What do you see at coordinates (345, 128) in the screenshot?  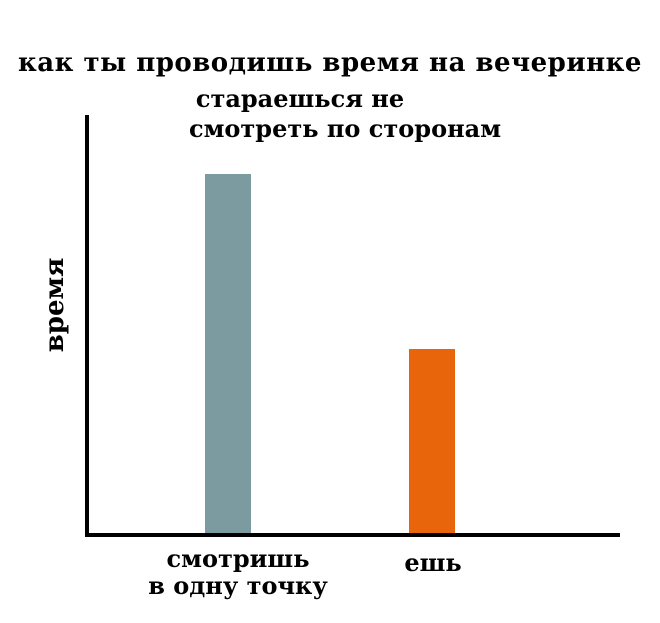 I see `chart-annotation-line-2: смотреть по сторонам` at bounding box center [345, 128].